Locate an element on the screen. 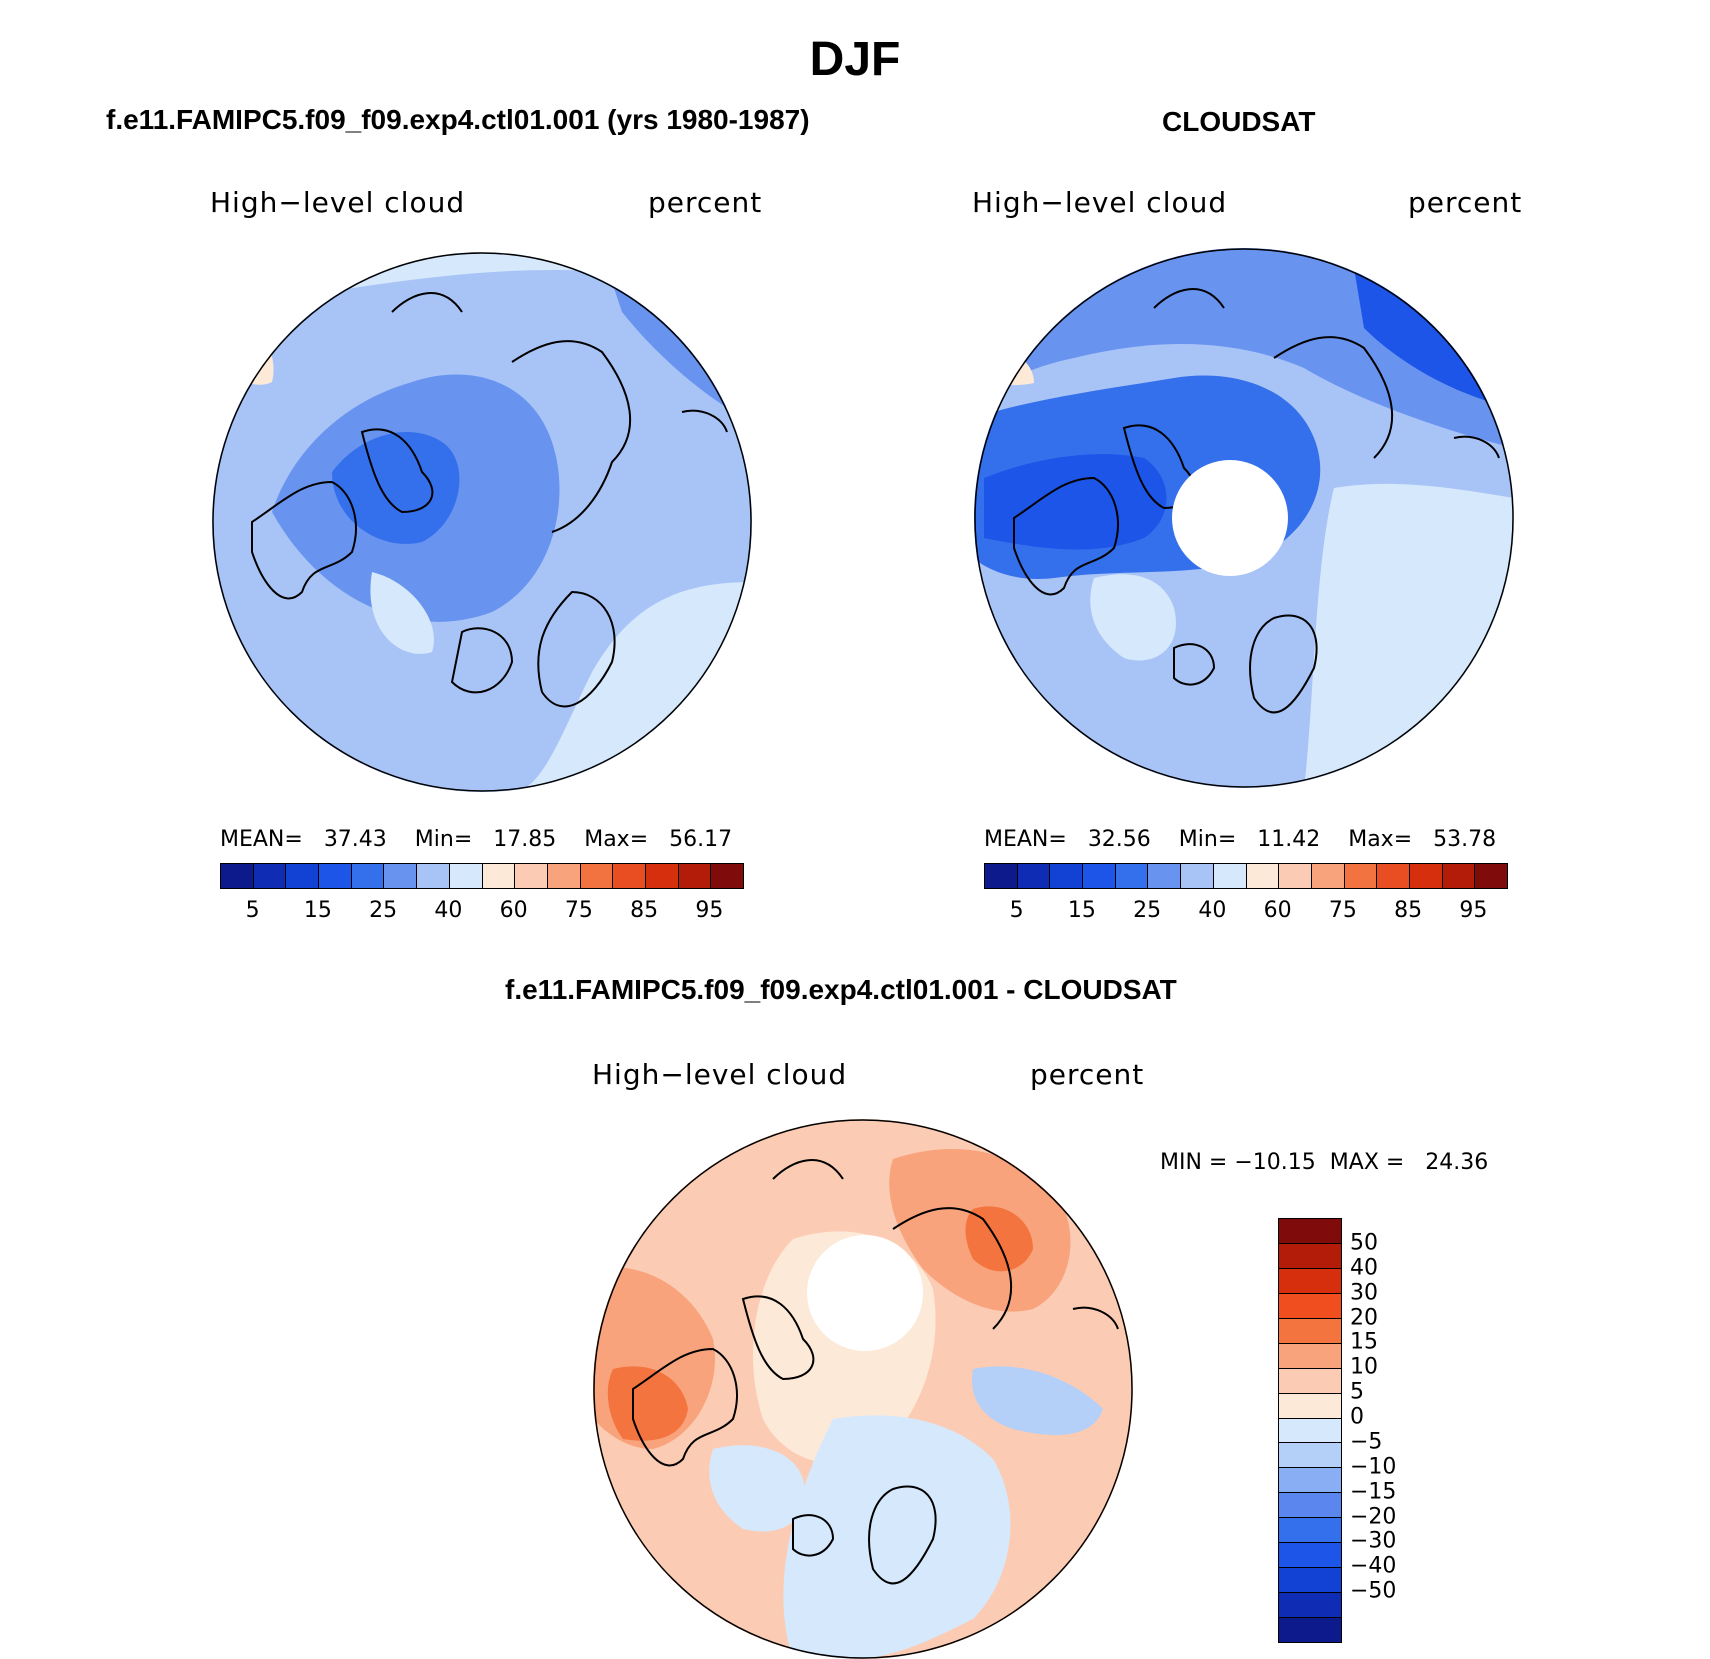 Image resolution: width=1710 pixels, height=1659 pixels. panel3-colorbar-ticks: 50 40 30 20 15 10 5 0 −5 −10 −15 −20 −30 −40 −50 is located at coordinates (1390, 1429).